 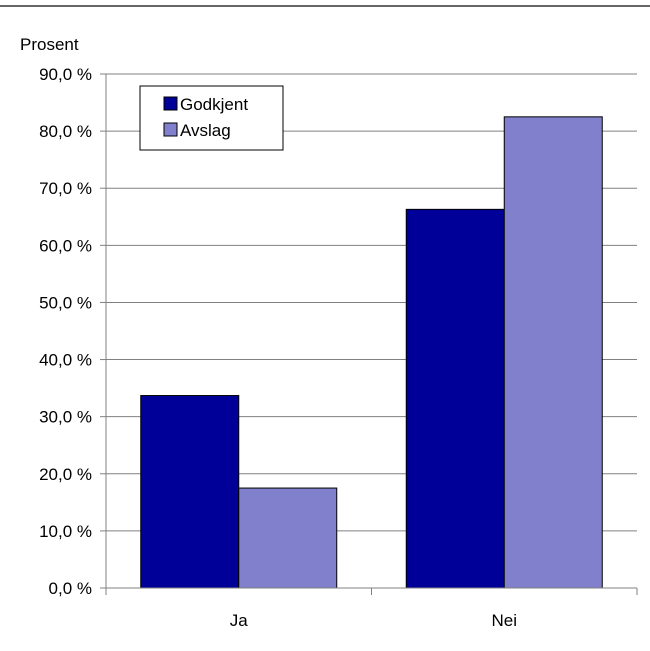 I want to click on y-tick-label: 10,0 %, so click(x=65, y=531).